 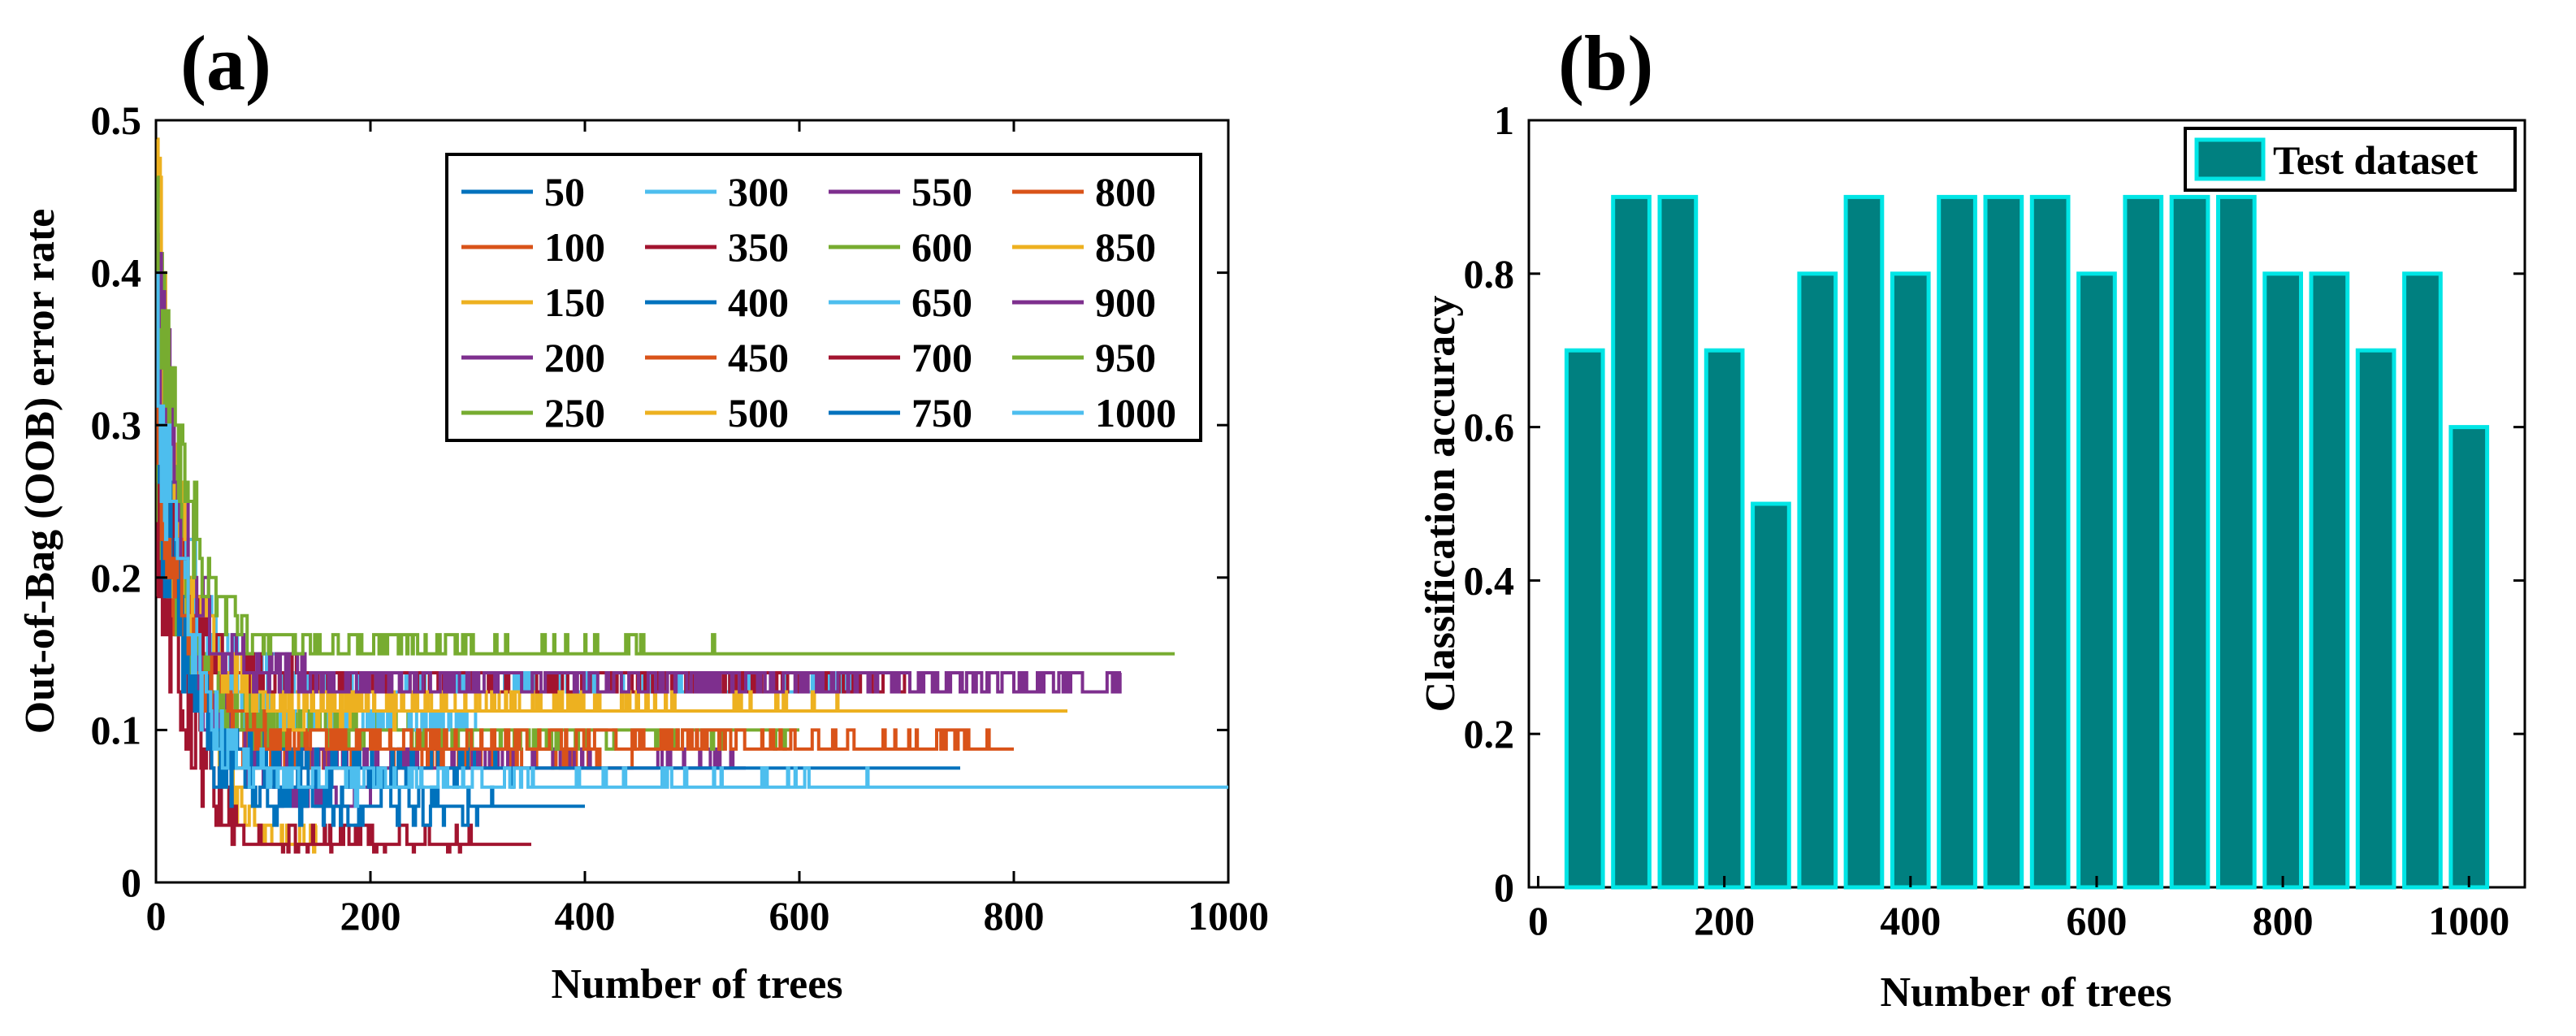 I want to click on panel-b-xlabel: Number of trees, so click(x=2026, y=992).